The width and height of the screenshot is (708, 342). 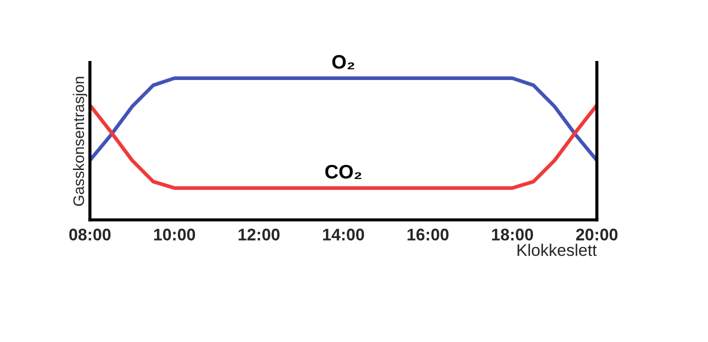 I want to click on x-tick-label: 16:00, so click(x=428, y=234).